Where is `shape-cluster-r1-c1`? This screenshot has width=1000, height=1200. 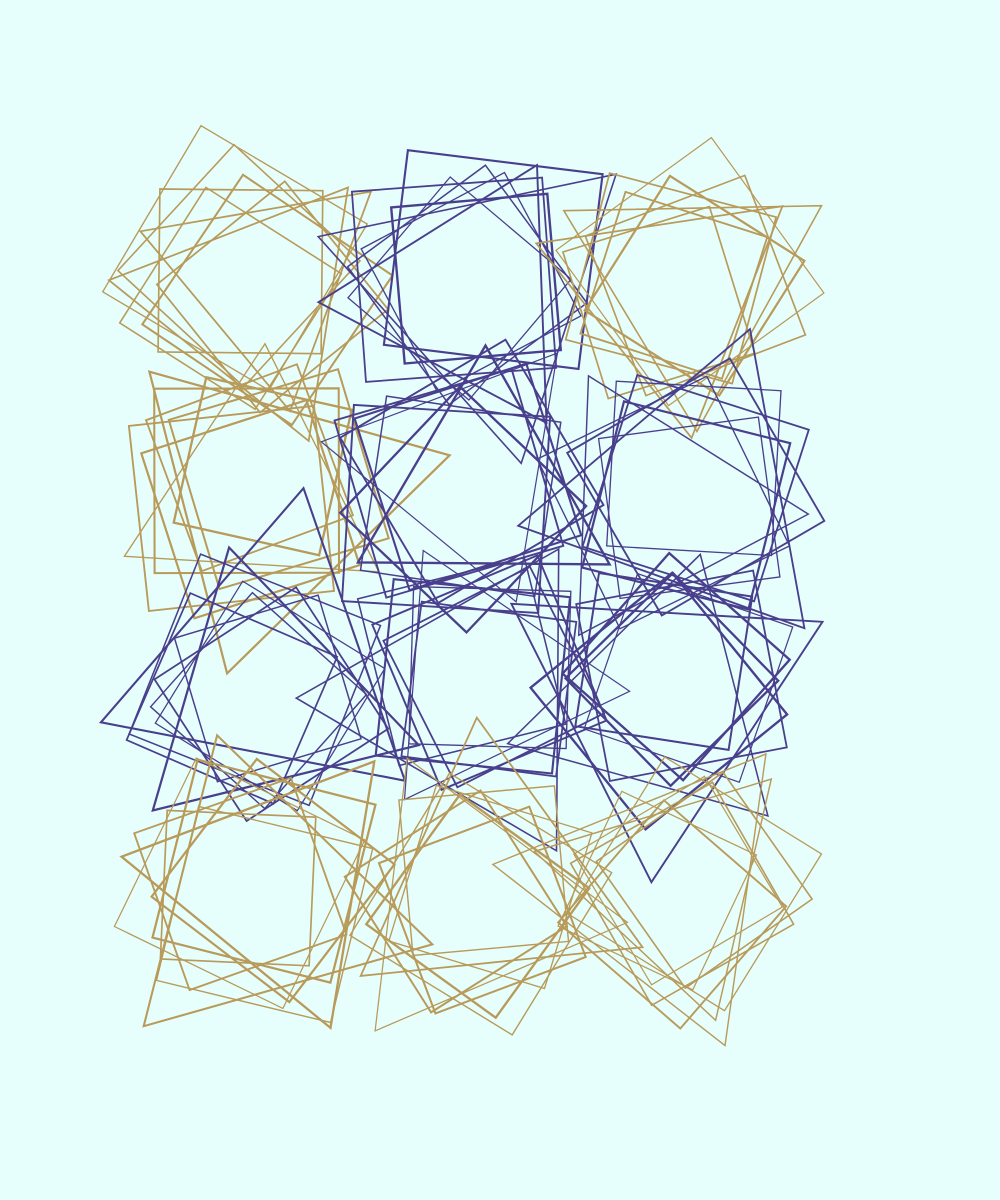
shape-cluster-r1-c1 is located at coordinates (247, 283).